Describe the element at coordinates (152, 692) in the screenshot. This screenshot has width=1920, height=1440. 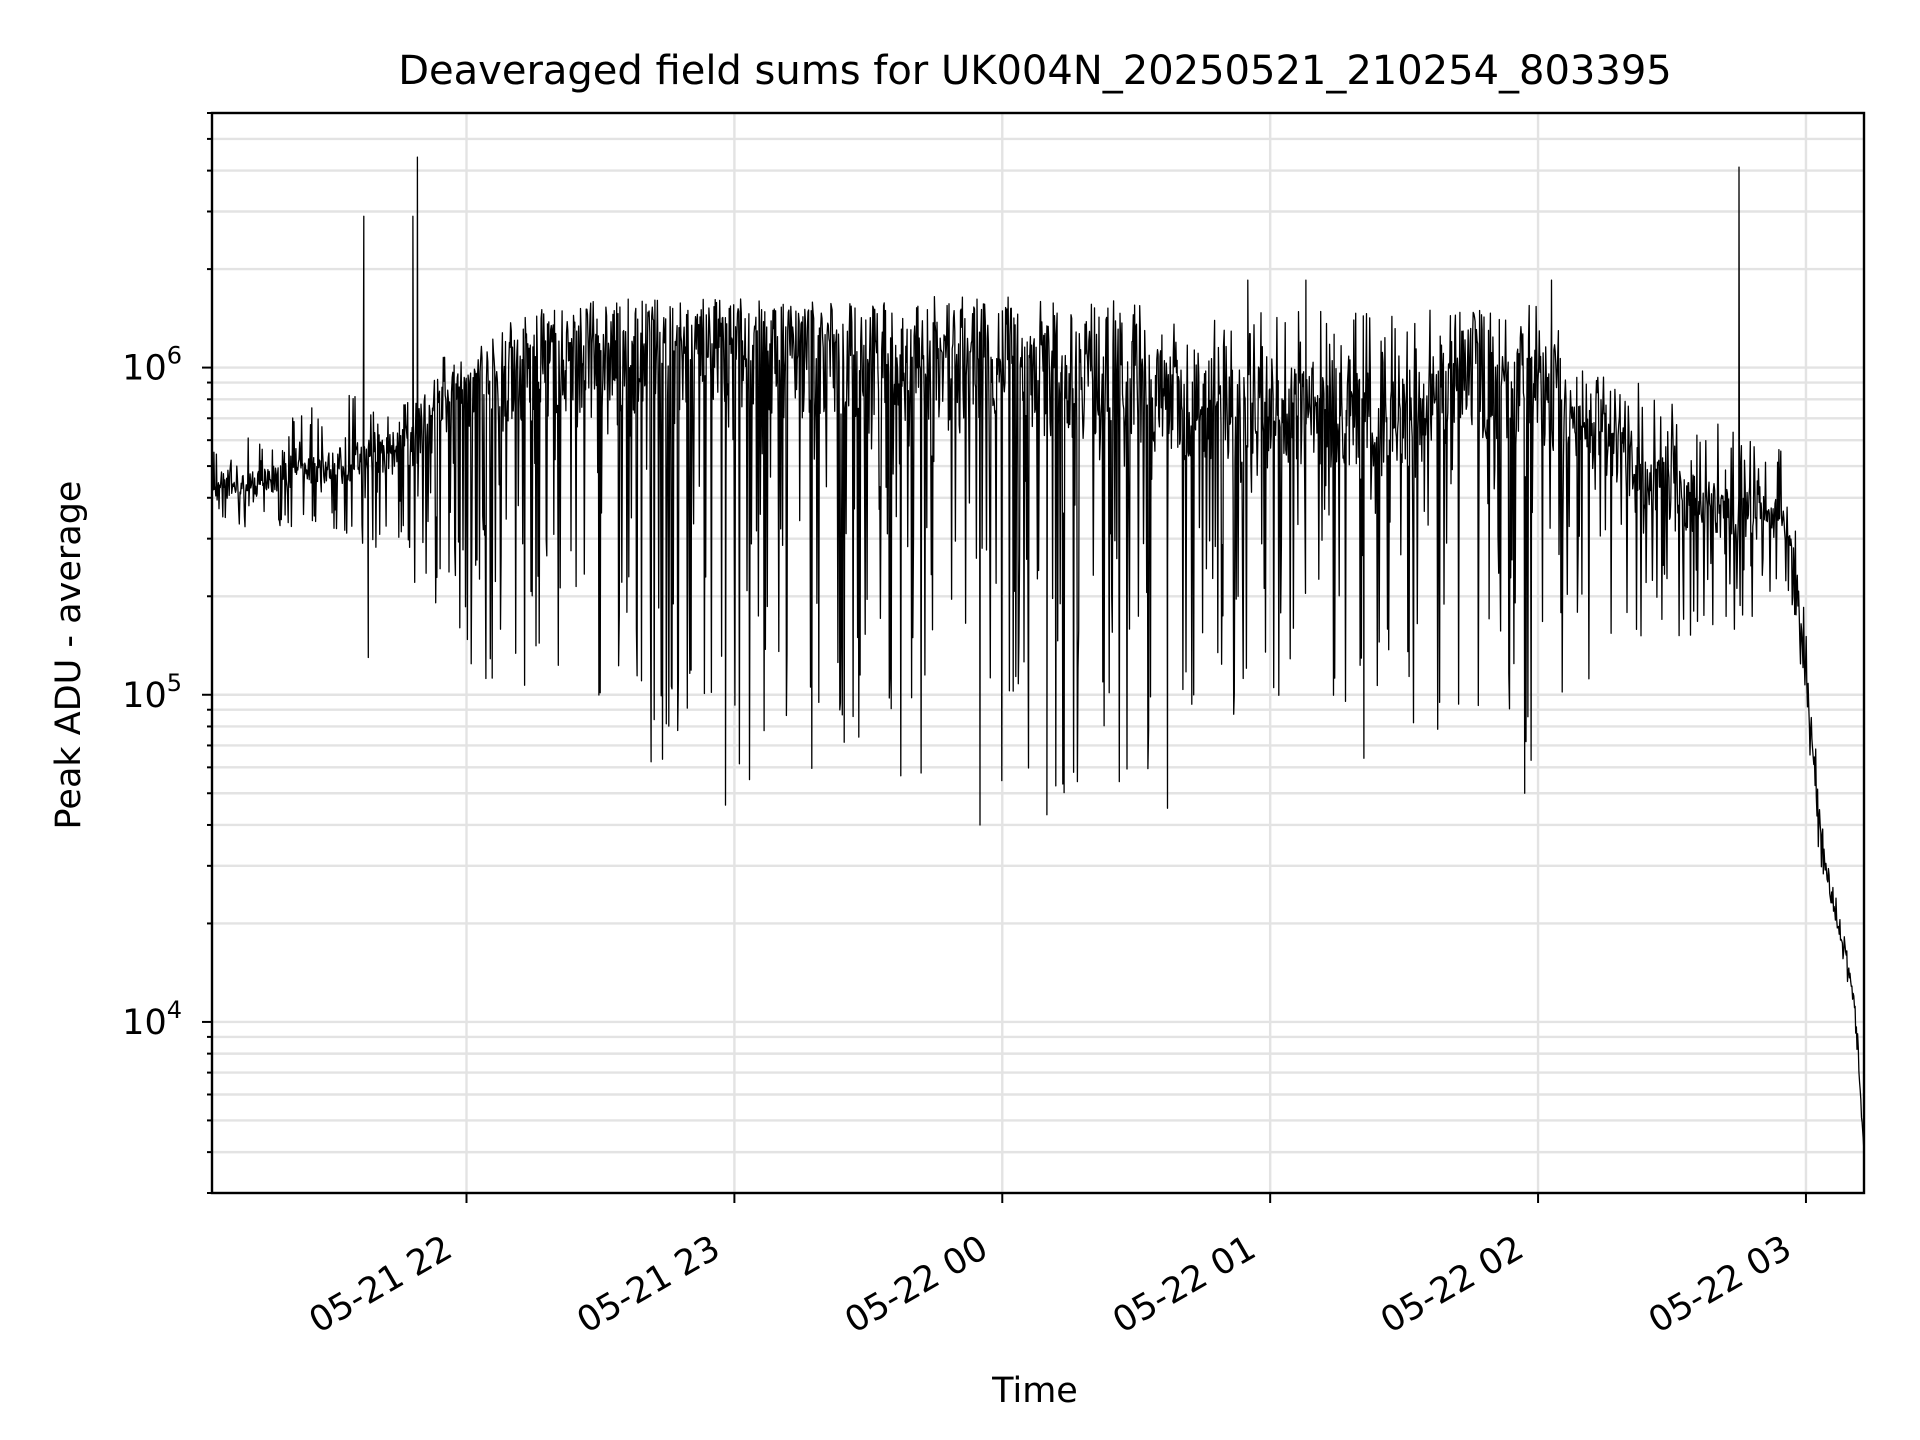
I see `y-tick-label: 10⁵` at that location.